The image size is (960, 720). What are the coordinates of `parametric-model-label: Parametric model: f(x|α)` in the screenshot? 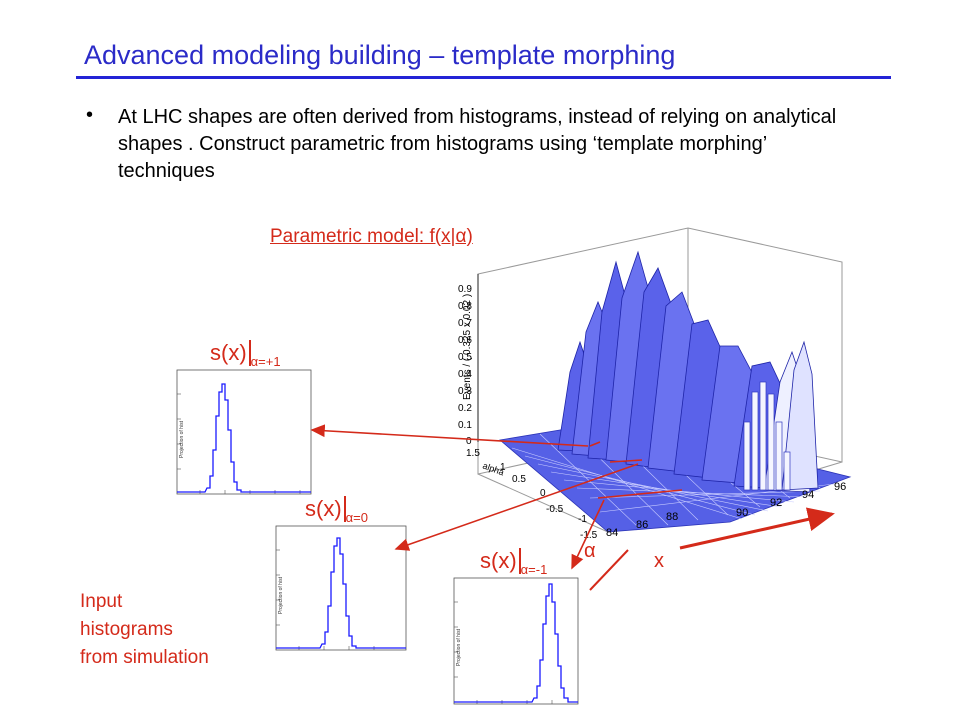 It's located at (371, 236).